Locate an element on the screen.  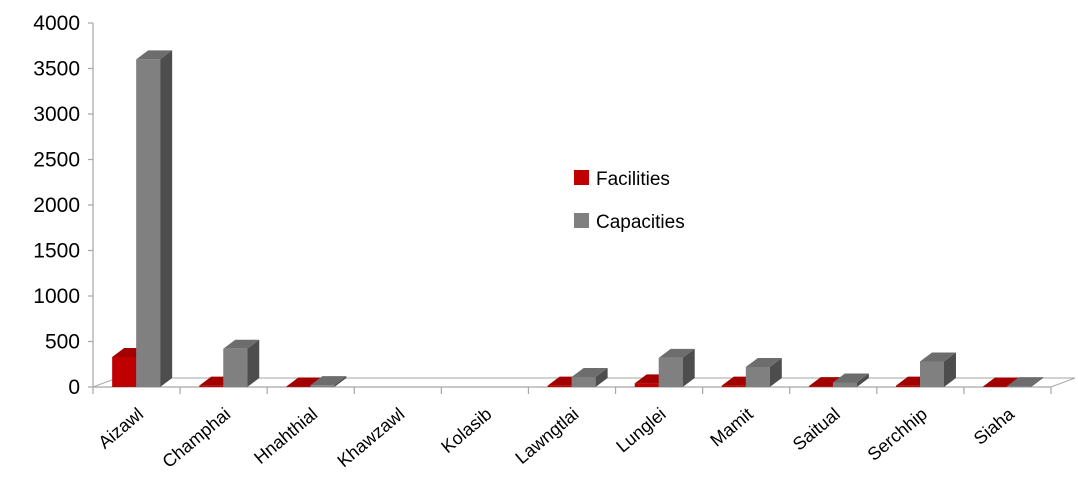
y-tick-label: 2500 is located at coordinates (56, 160).